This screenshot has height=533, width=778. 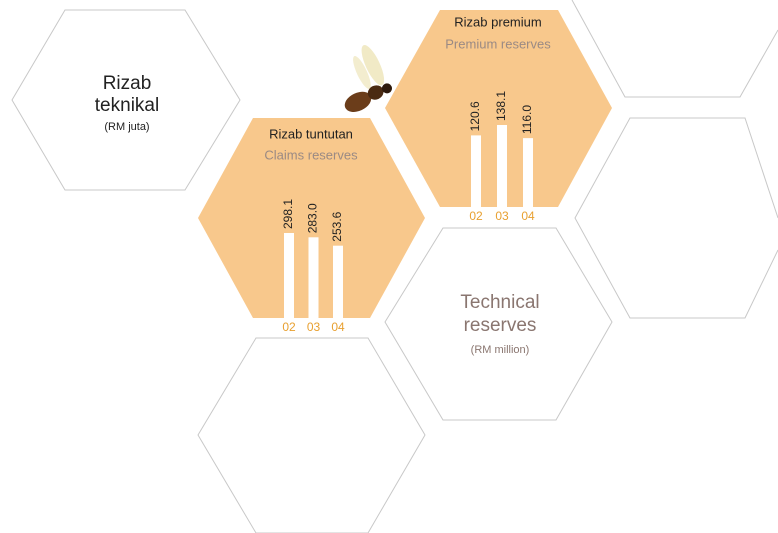 What do you see at coordinates (475, 116) in the screenshot?
I see `value-label: 120.6` at bounding box center [475, 116].